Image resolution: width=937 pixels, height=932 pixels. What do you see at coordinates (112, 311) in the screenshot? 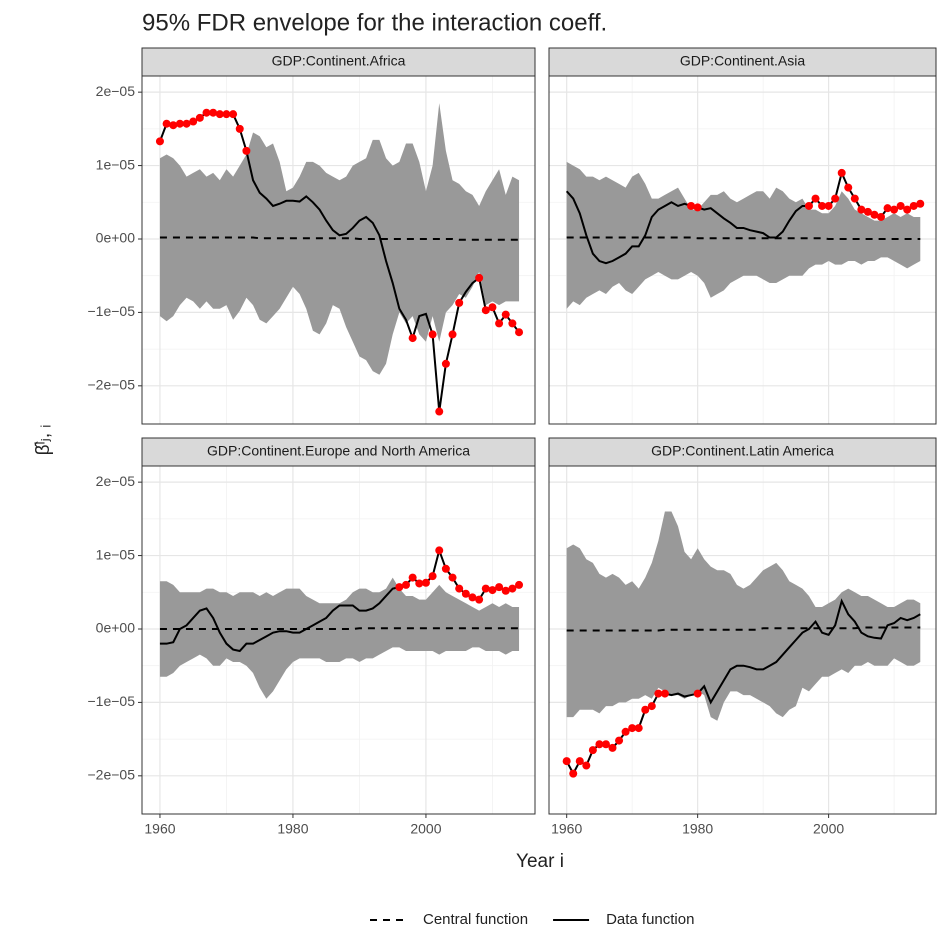
I see `y-tick-label: −1e−05` at bounding box center [112, 311].